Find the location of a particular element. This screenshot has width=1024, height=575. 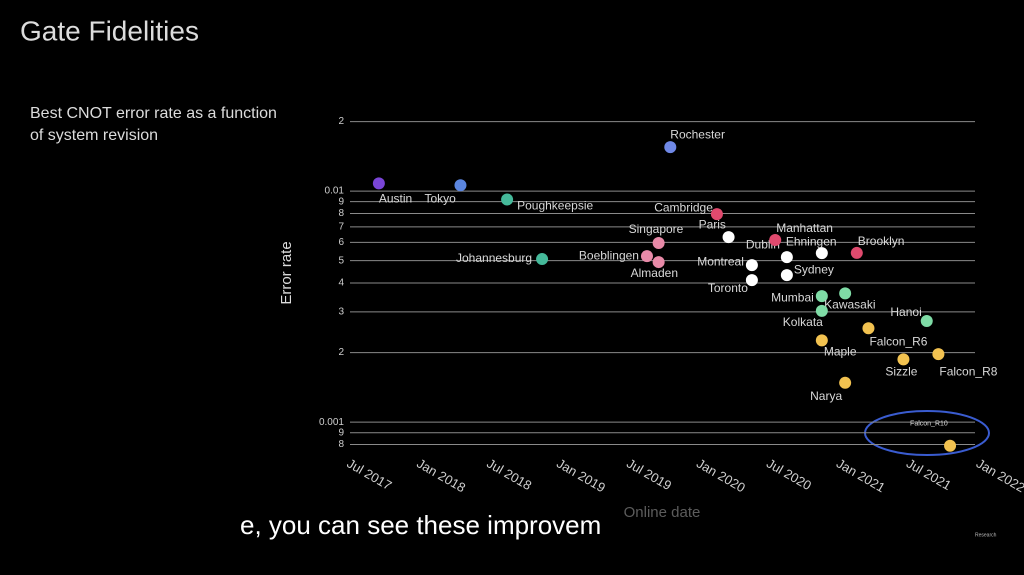

y-tick-label: 4 is located at coordinates (341, 283).